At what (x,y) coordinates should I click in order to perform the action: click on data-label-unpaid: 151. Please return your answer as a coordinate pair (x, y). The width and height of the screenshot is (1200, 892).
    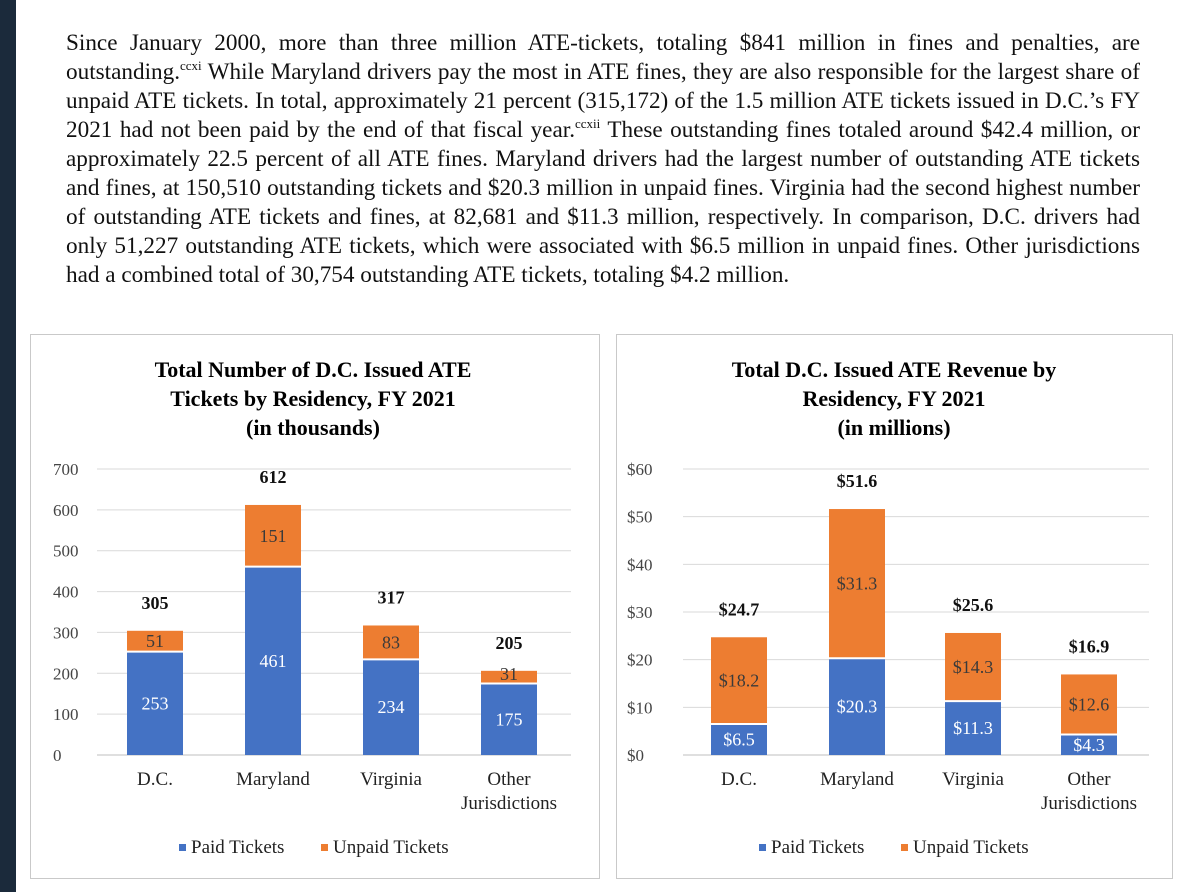
    Looking at the image, I should click on (273, 536).